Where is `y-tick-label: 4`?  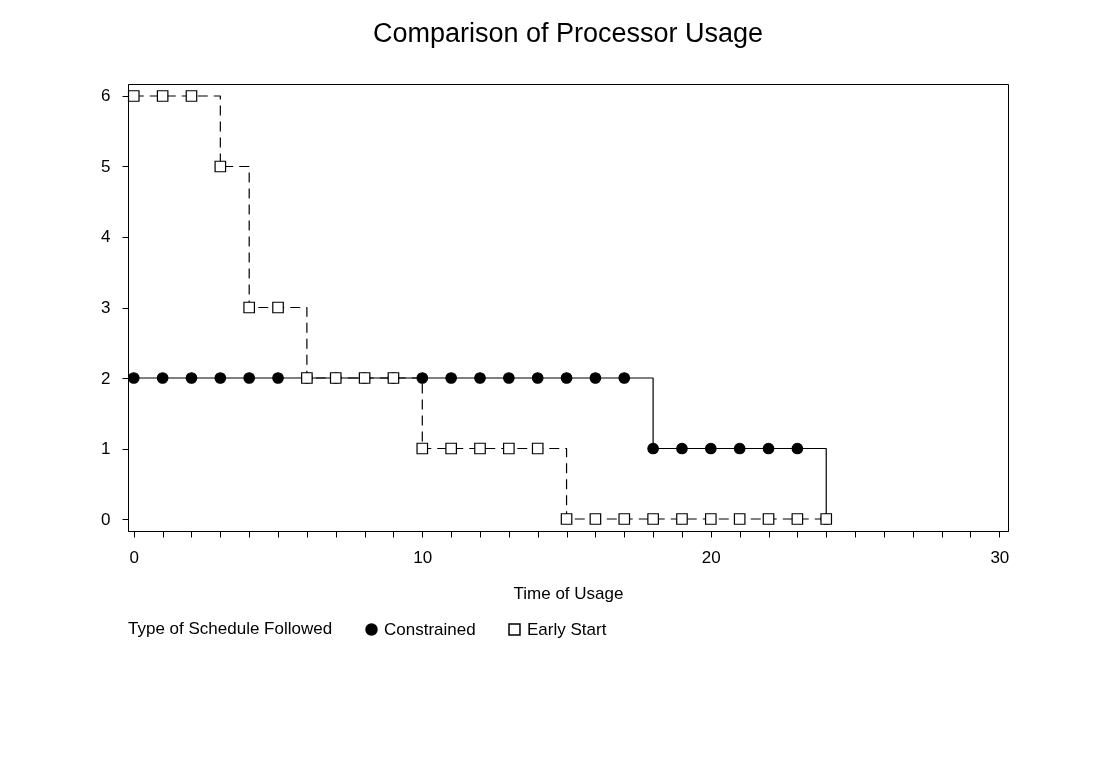
y-tick-label: 4 is located at coordinates (106, 237).